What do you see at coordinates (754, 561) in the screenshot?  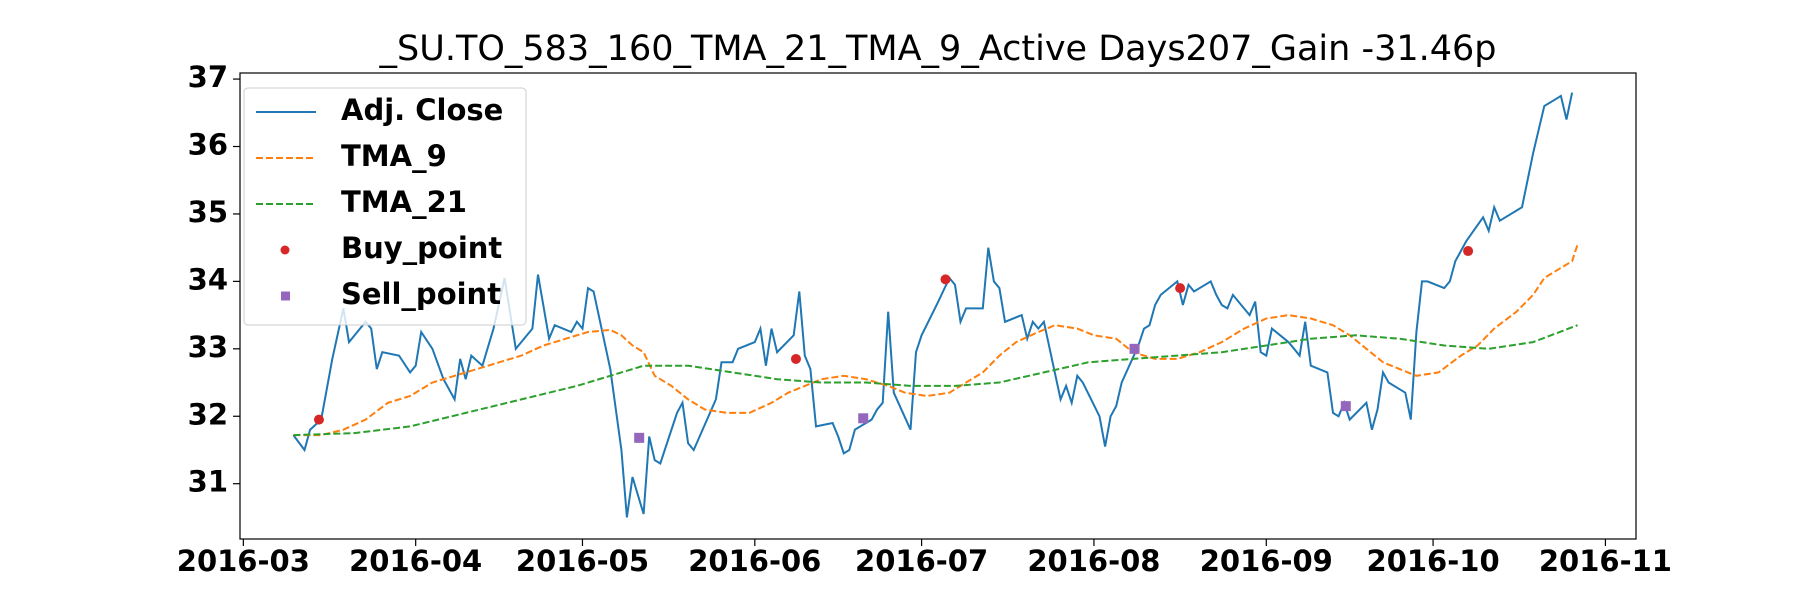 I see `x-tick-label: 2016-06` at bounding box center [754, 561].